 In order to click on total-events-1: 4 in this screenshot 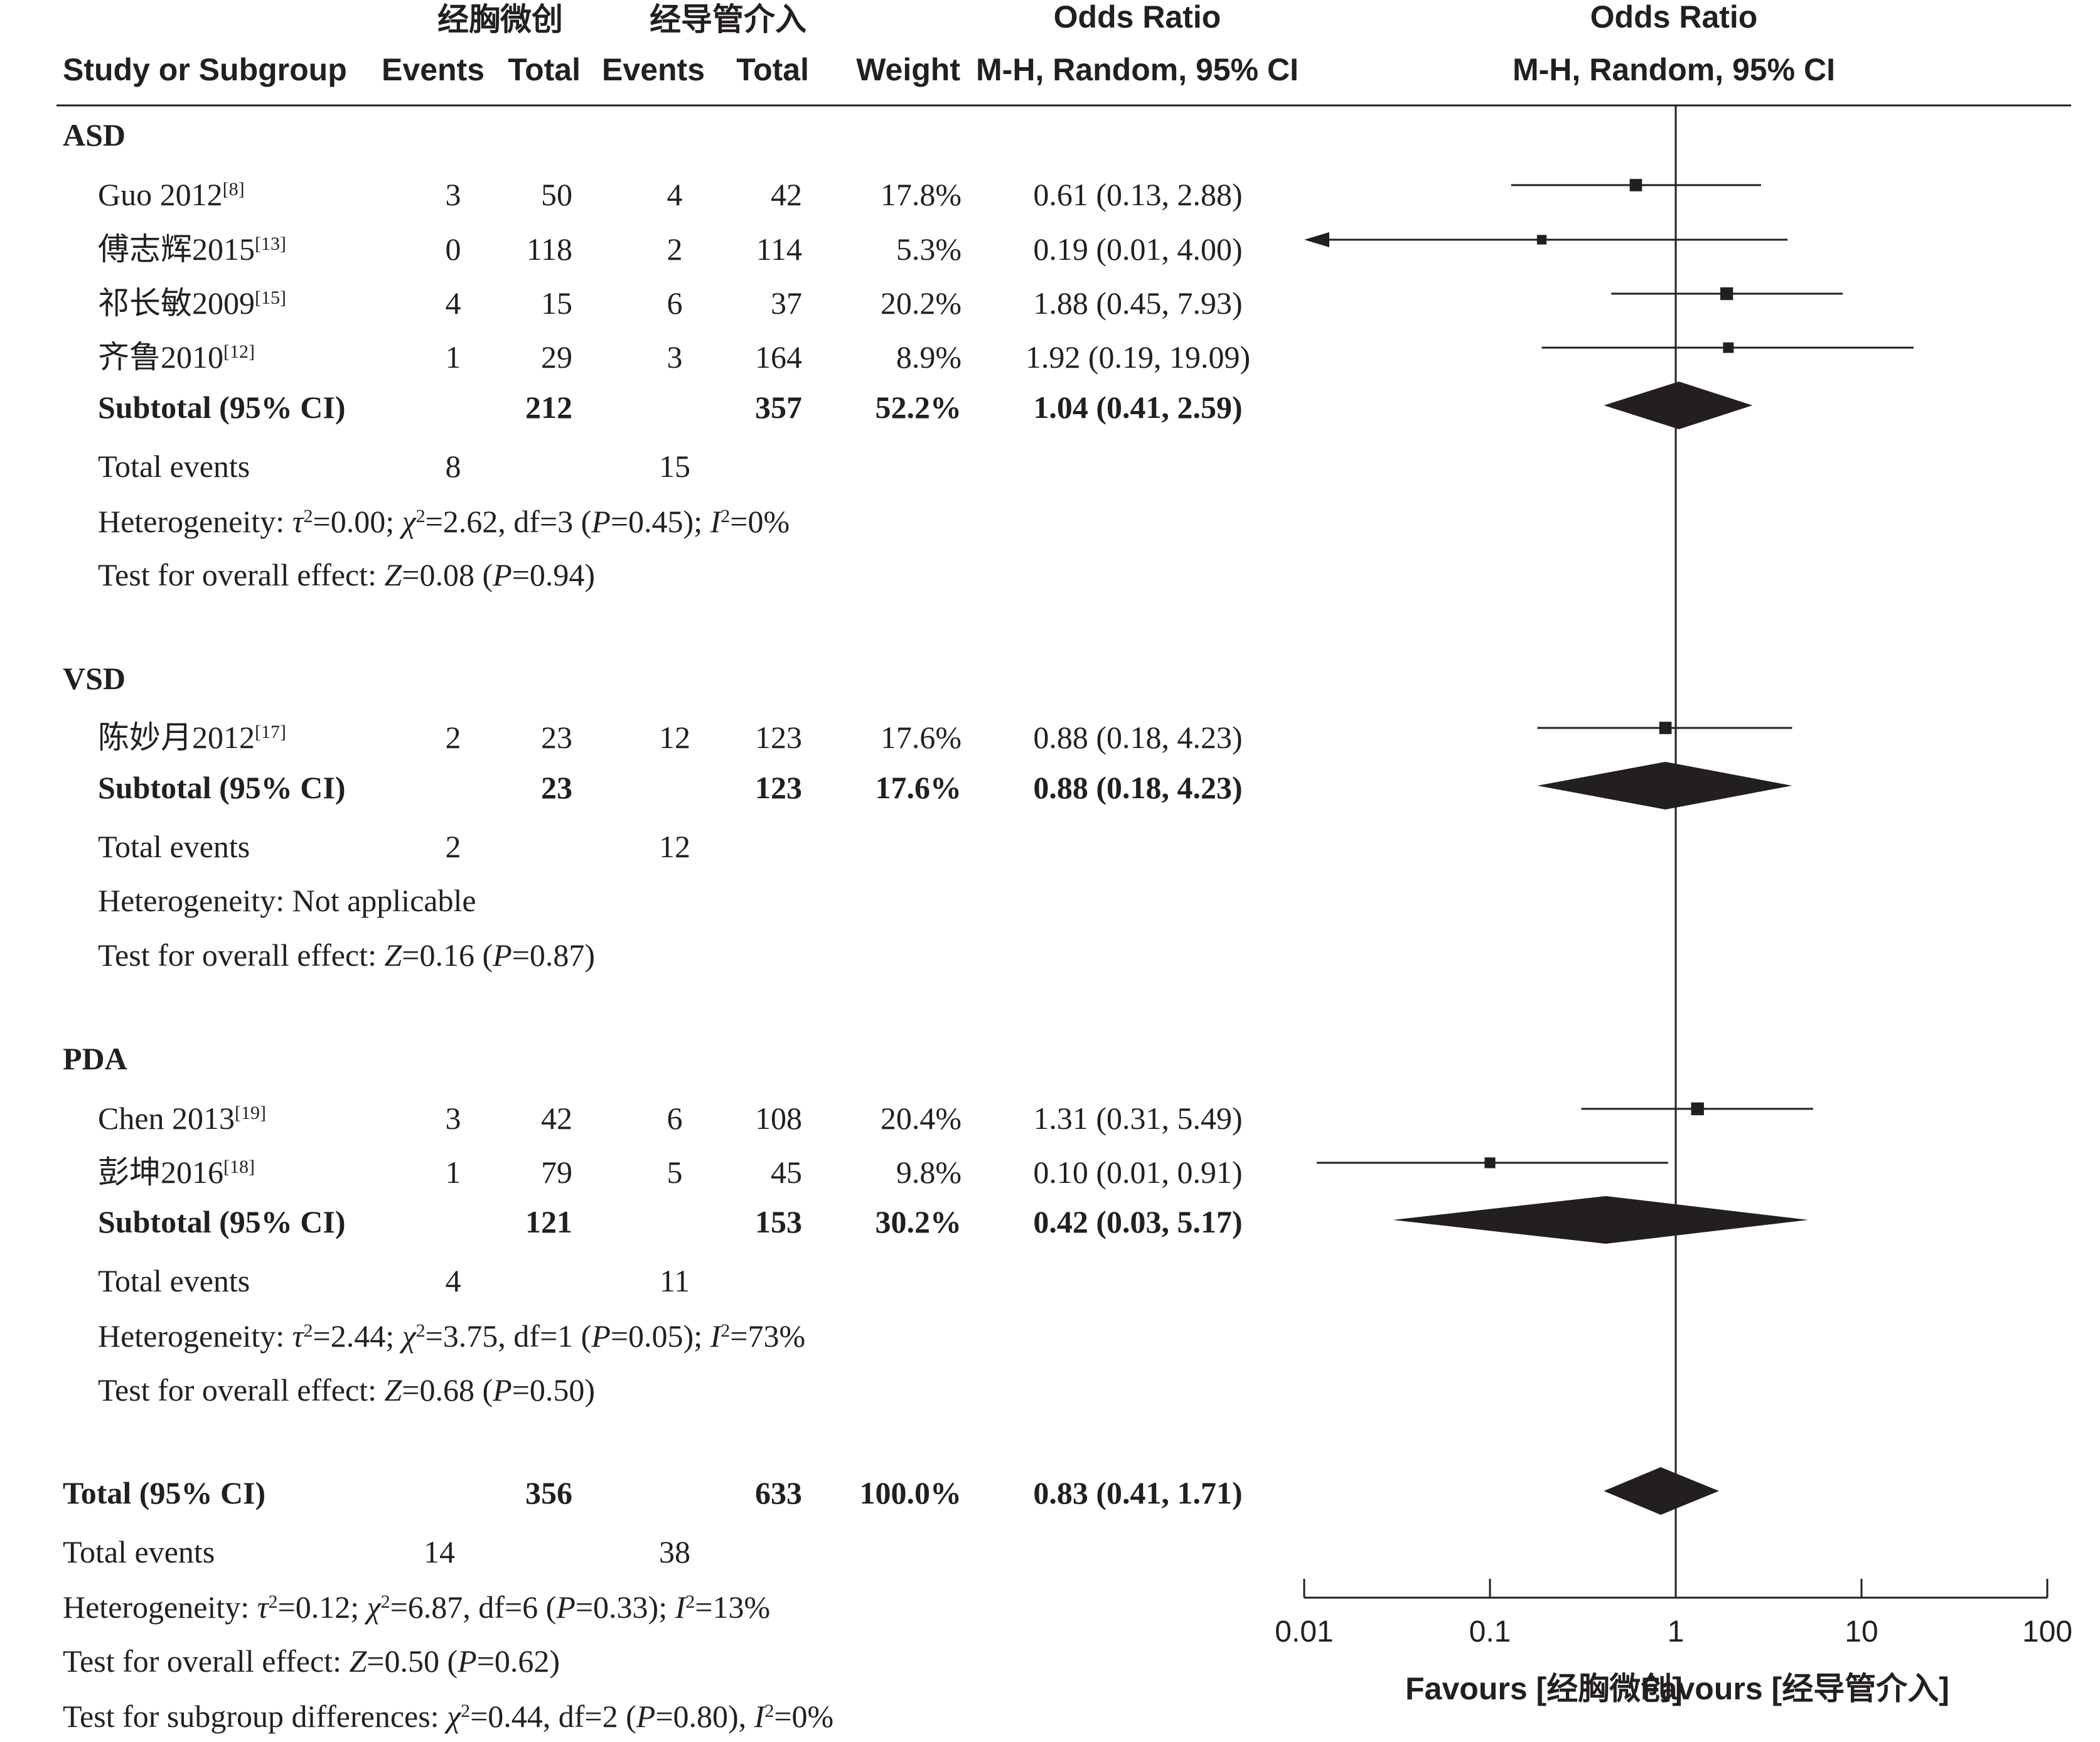, I will do `click(453, 1280)`.